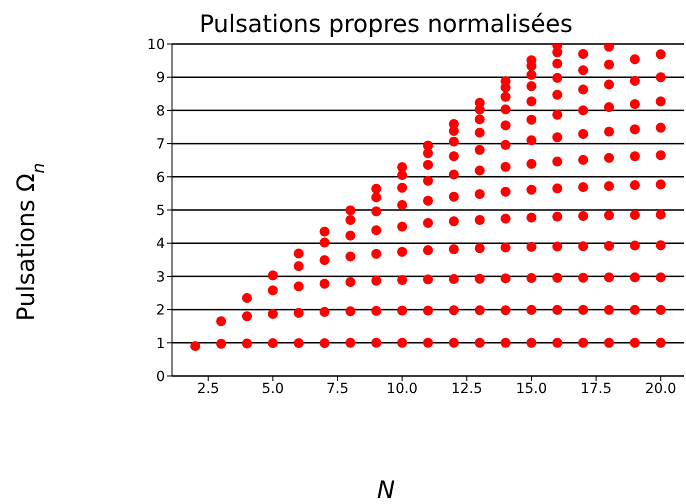 The width and height of the screenshot is (686, 504). I want to click on x-tick-label: 15.0, so click(532, 388).